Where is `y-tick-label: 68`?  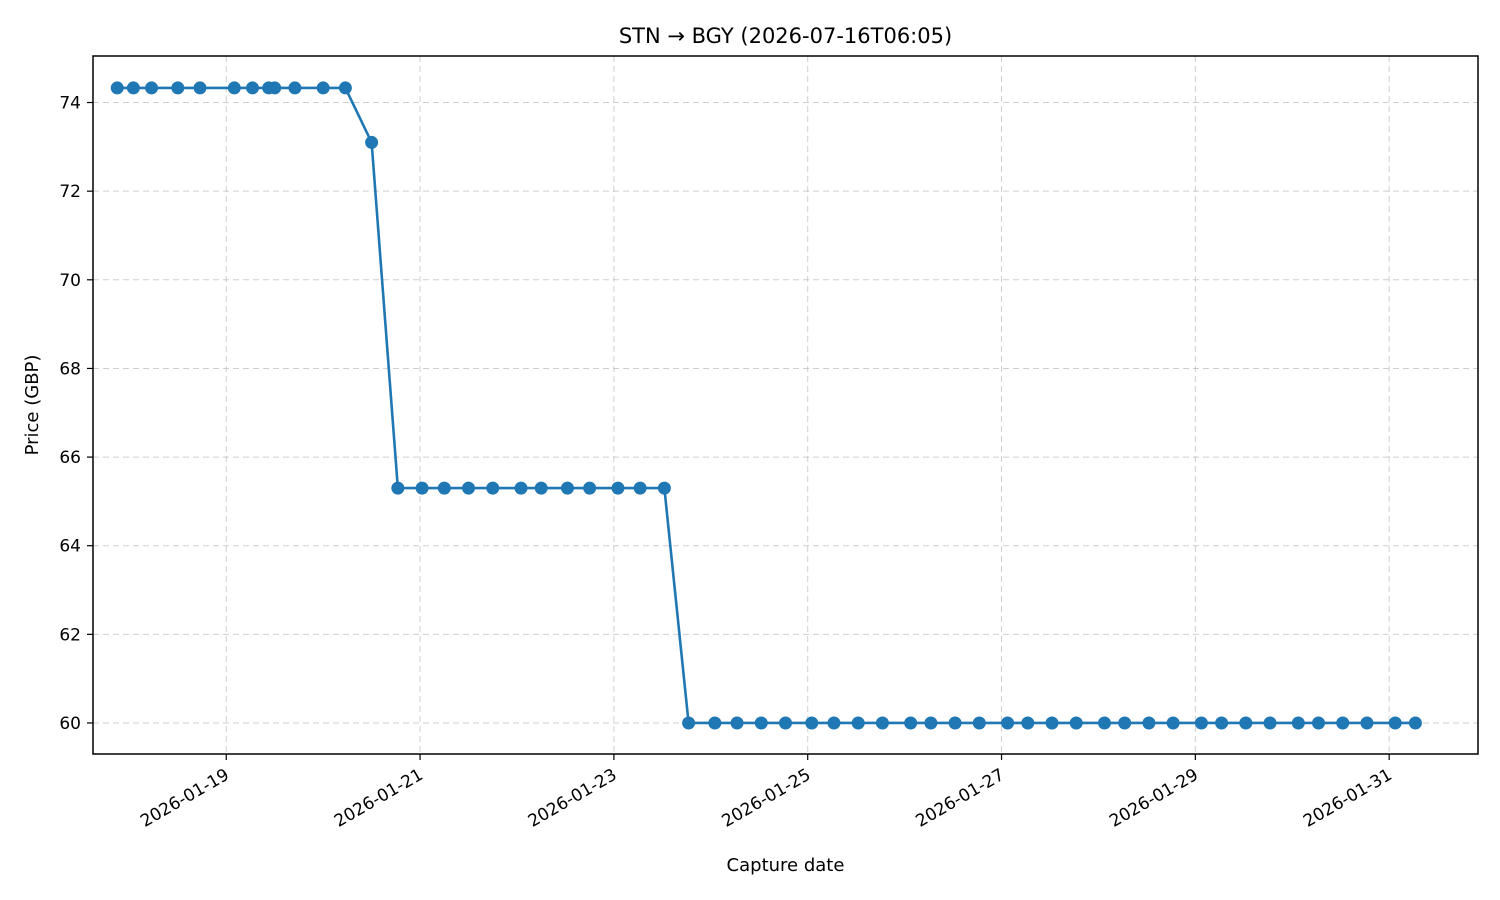 y-tick-label: 68 is located at coordinates (70, 369).